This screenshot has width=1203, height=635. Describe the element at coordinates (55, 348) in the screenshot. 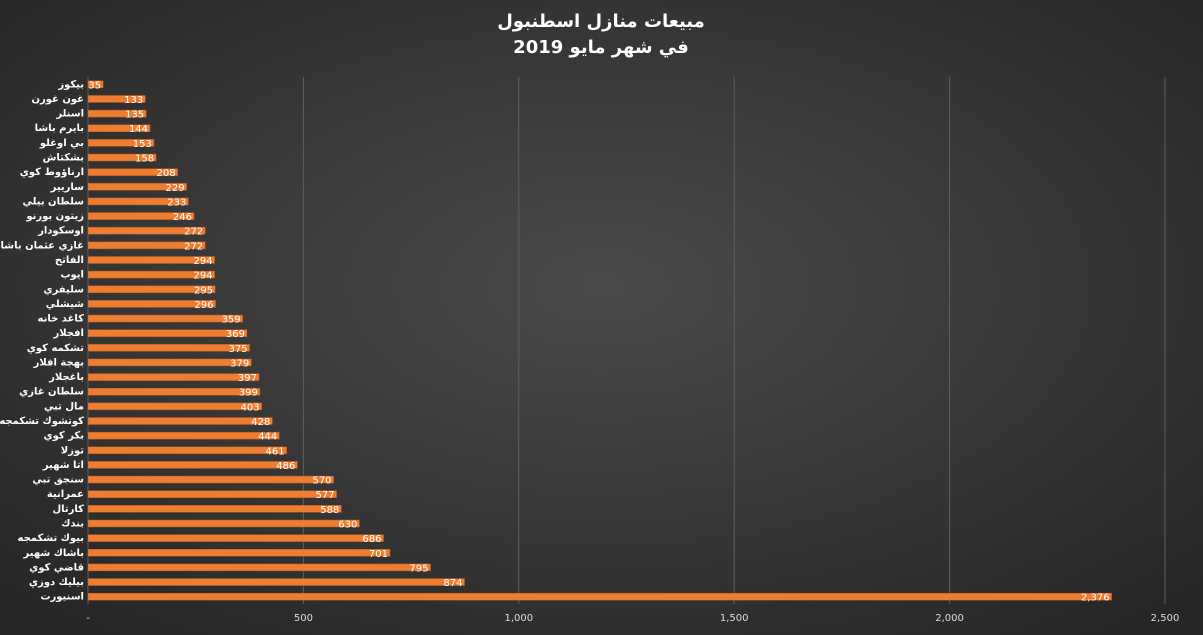

I see `y-tick-label: تشكمه كوي` at that location.